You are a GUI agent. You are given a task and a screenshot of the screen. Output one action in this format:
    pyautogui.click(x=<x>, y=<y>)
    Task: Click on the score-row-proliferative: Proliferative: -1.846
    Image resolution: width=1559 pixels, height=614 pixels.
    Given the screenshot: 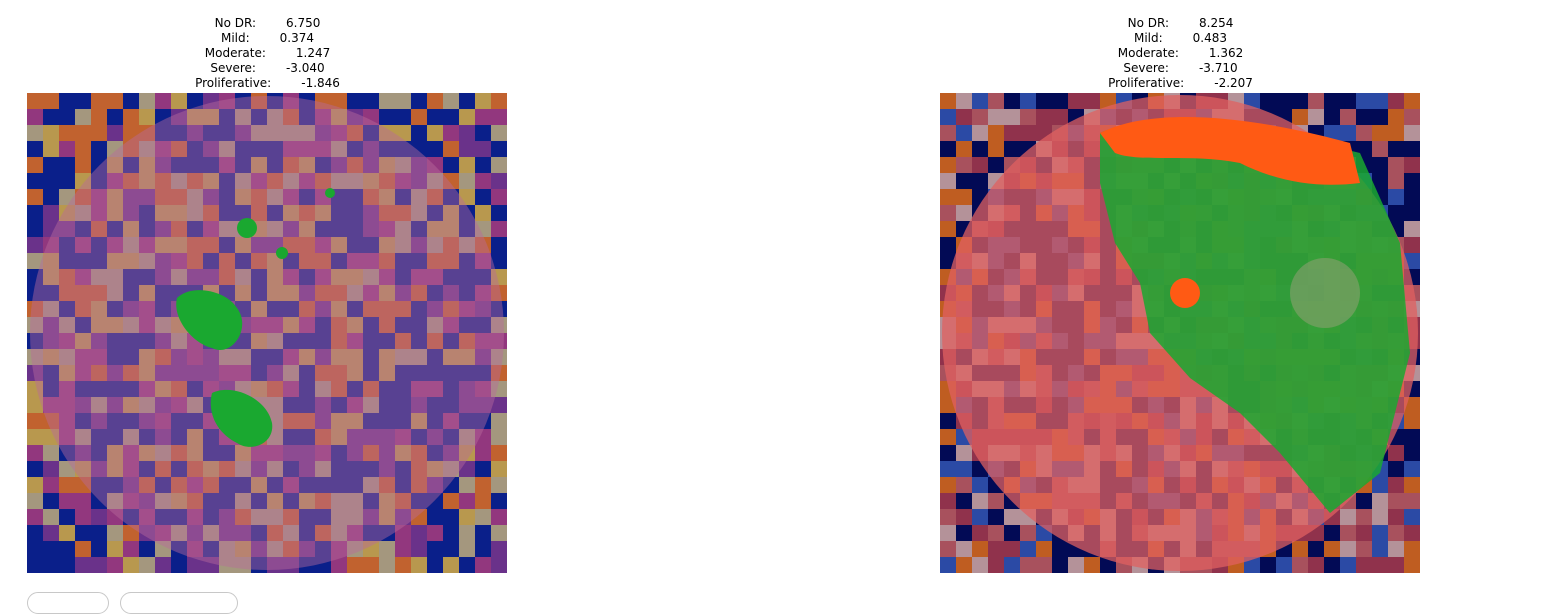 What is the action you would take?
    pyautogui.click(x=267, y=83)
    